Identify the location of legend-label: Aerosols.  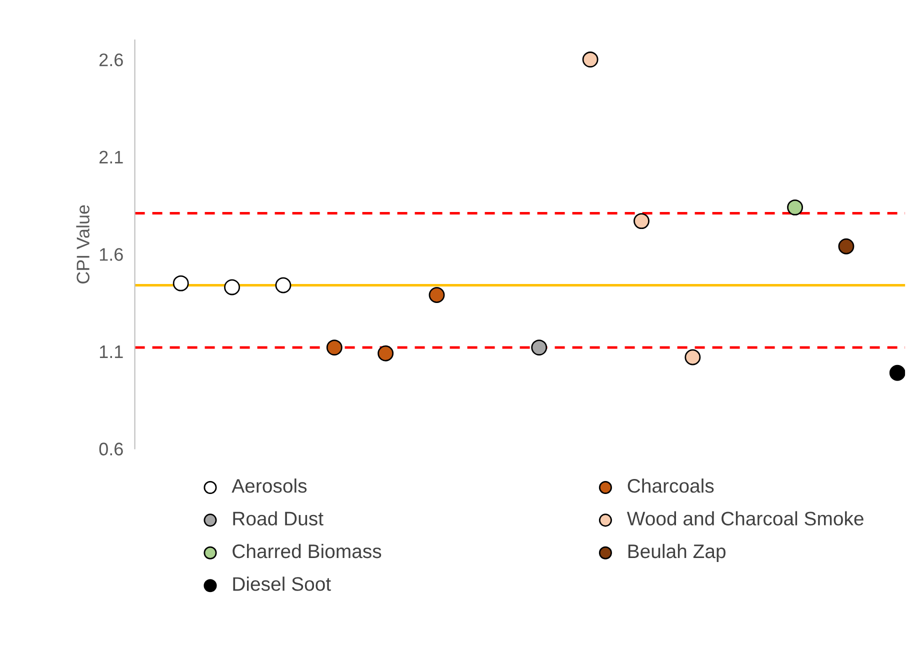
(269, 485).